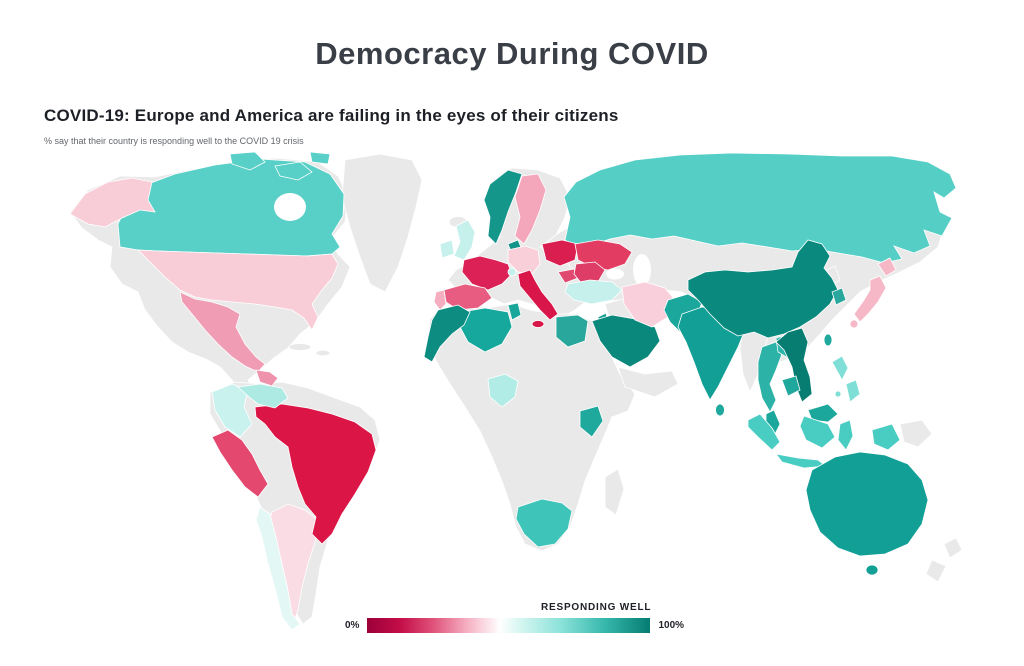 This screenshot has height=666, width=1024. Describe the element at coordinates (764, 432) in the screenshot. I see `country-indonesia-sumatra` at that location.